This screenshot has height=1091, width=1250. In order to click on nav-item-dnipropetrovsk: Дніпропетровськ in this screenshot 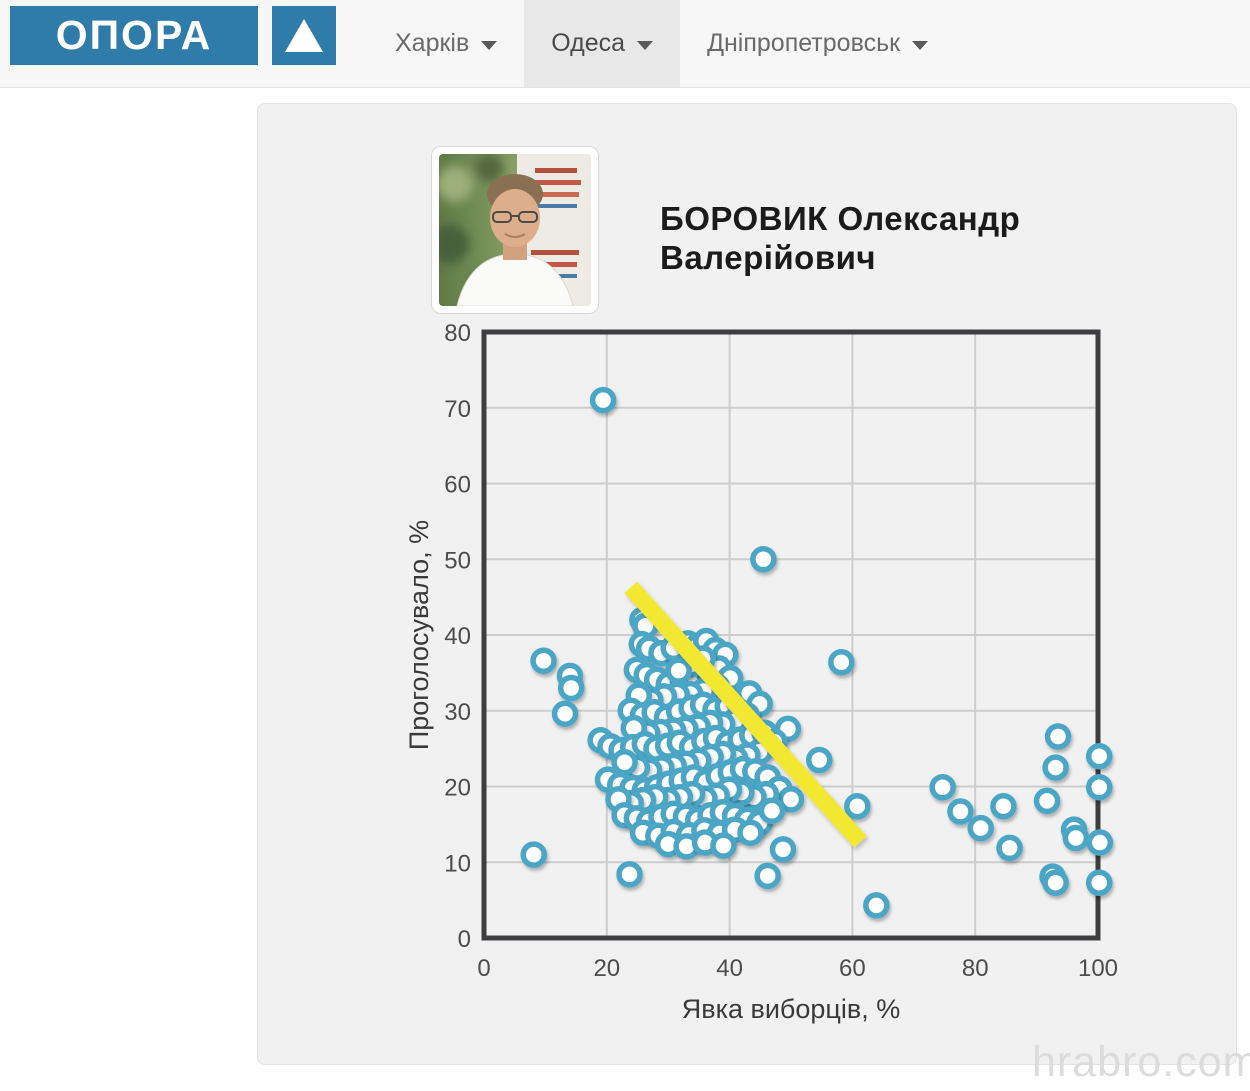, I will do `click(817, 43)`.